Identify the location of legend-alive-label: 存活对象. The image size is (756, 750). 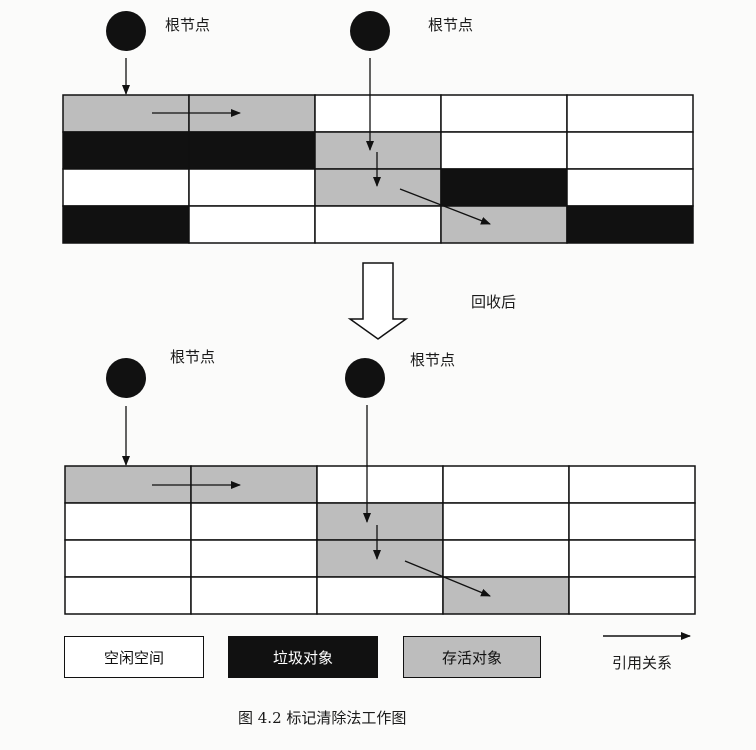
(471, 657).